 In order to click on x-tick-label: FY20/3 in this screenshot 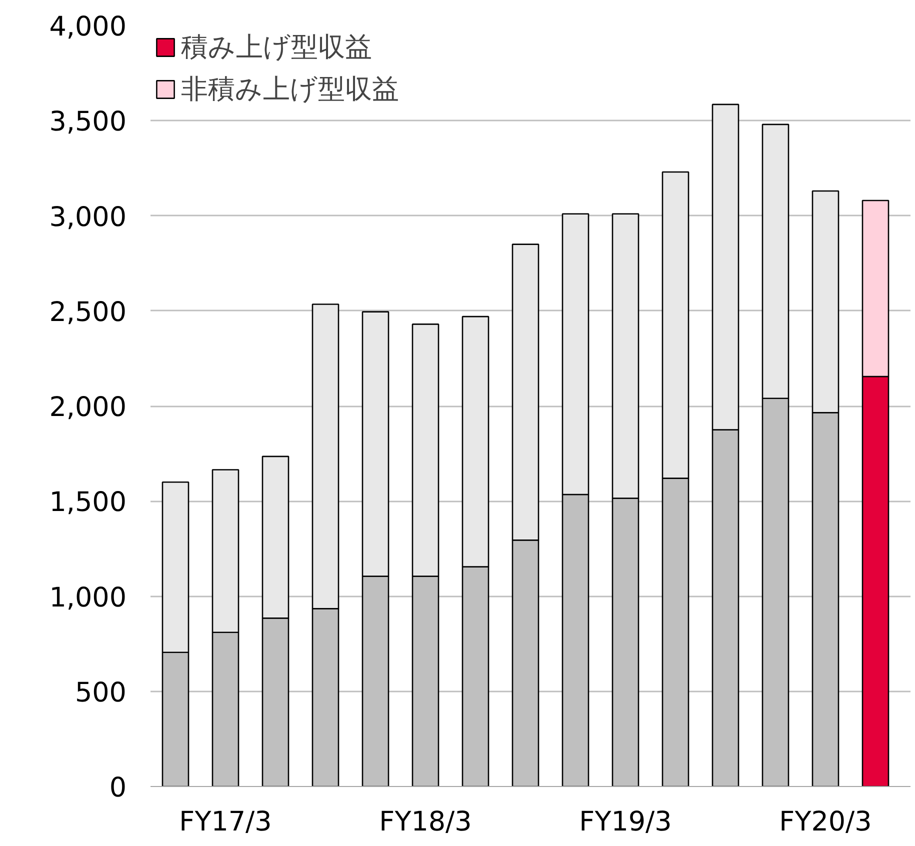, I will do `click(825, 822)`.